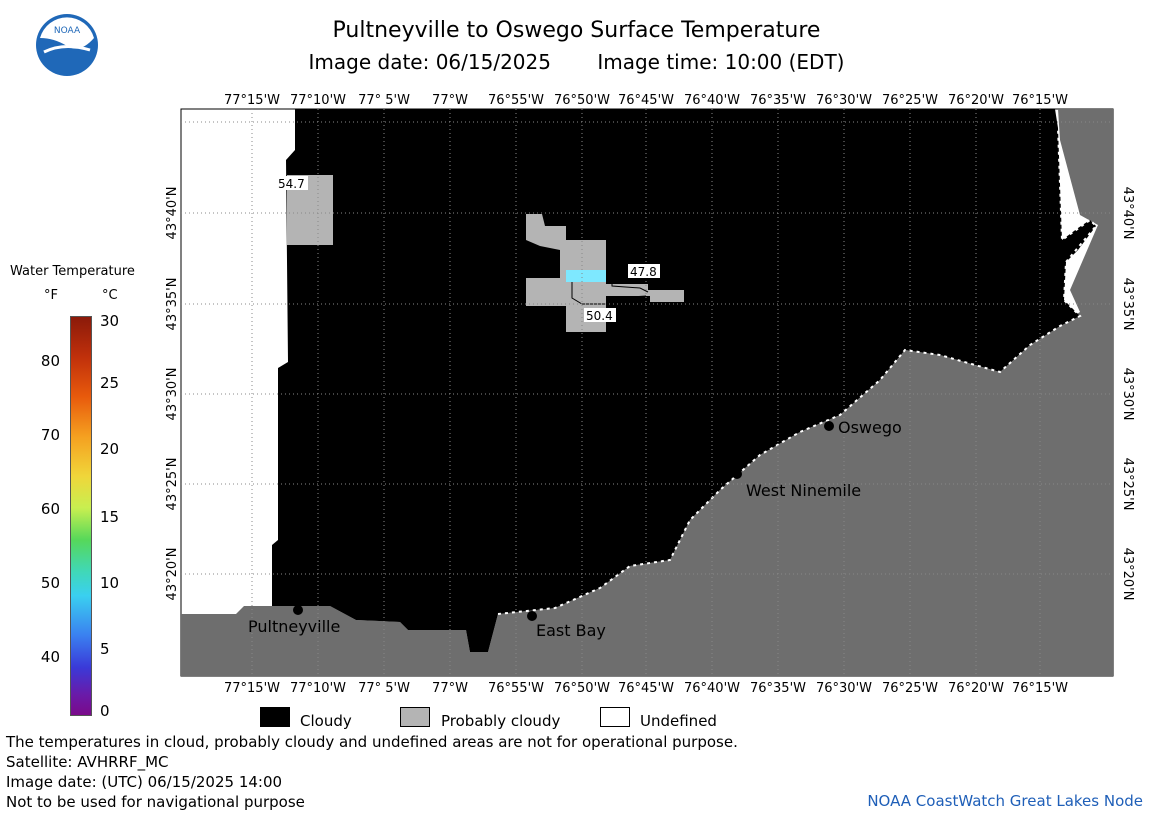 The height and width of the screenshot is (817, 1153). What do you see at coordinates (50, 657) in the screenshot?
I see `fahrenheit-tick: 40` at bounding box center [50, 657].